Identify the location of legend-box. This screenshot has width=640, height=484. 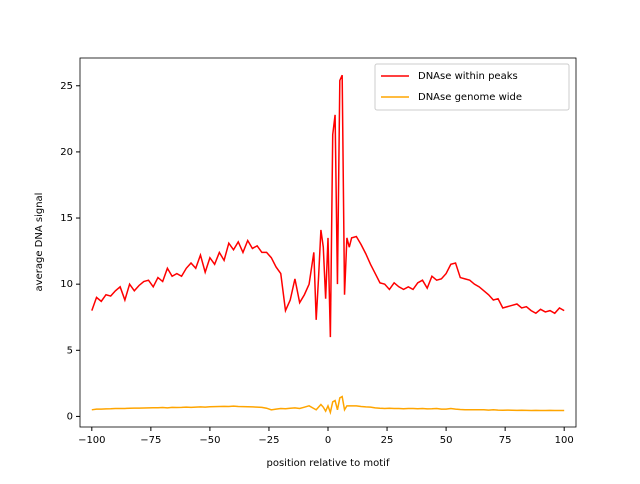
(472, 87).